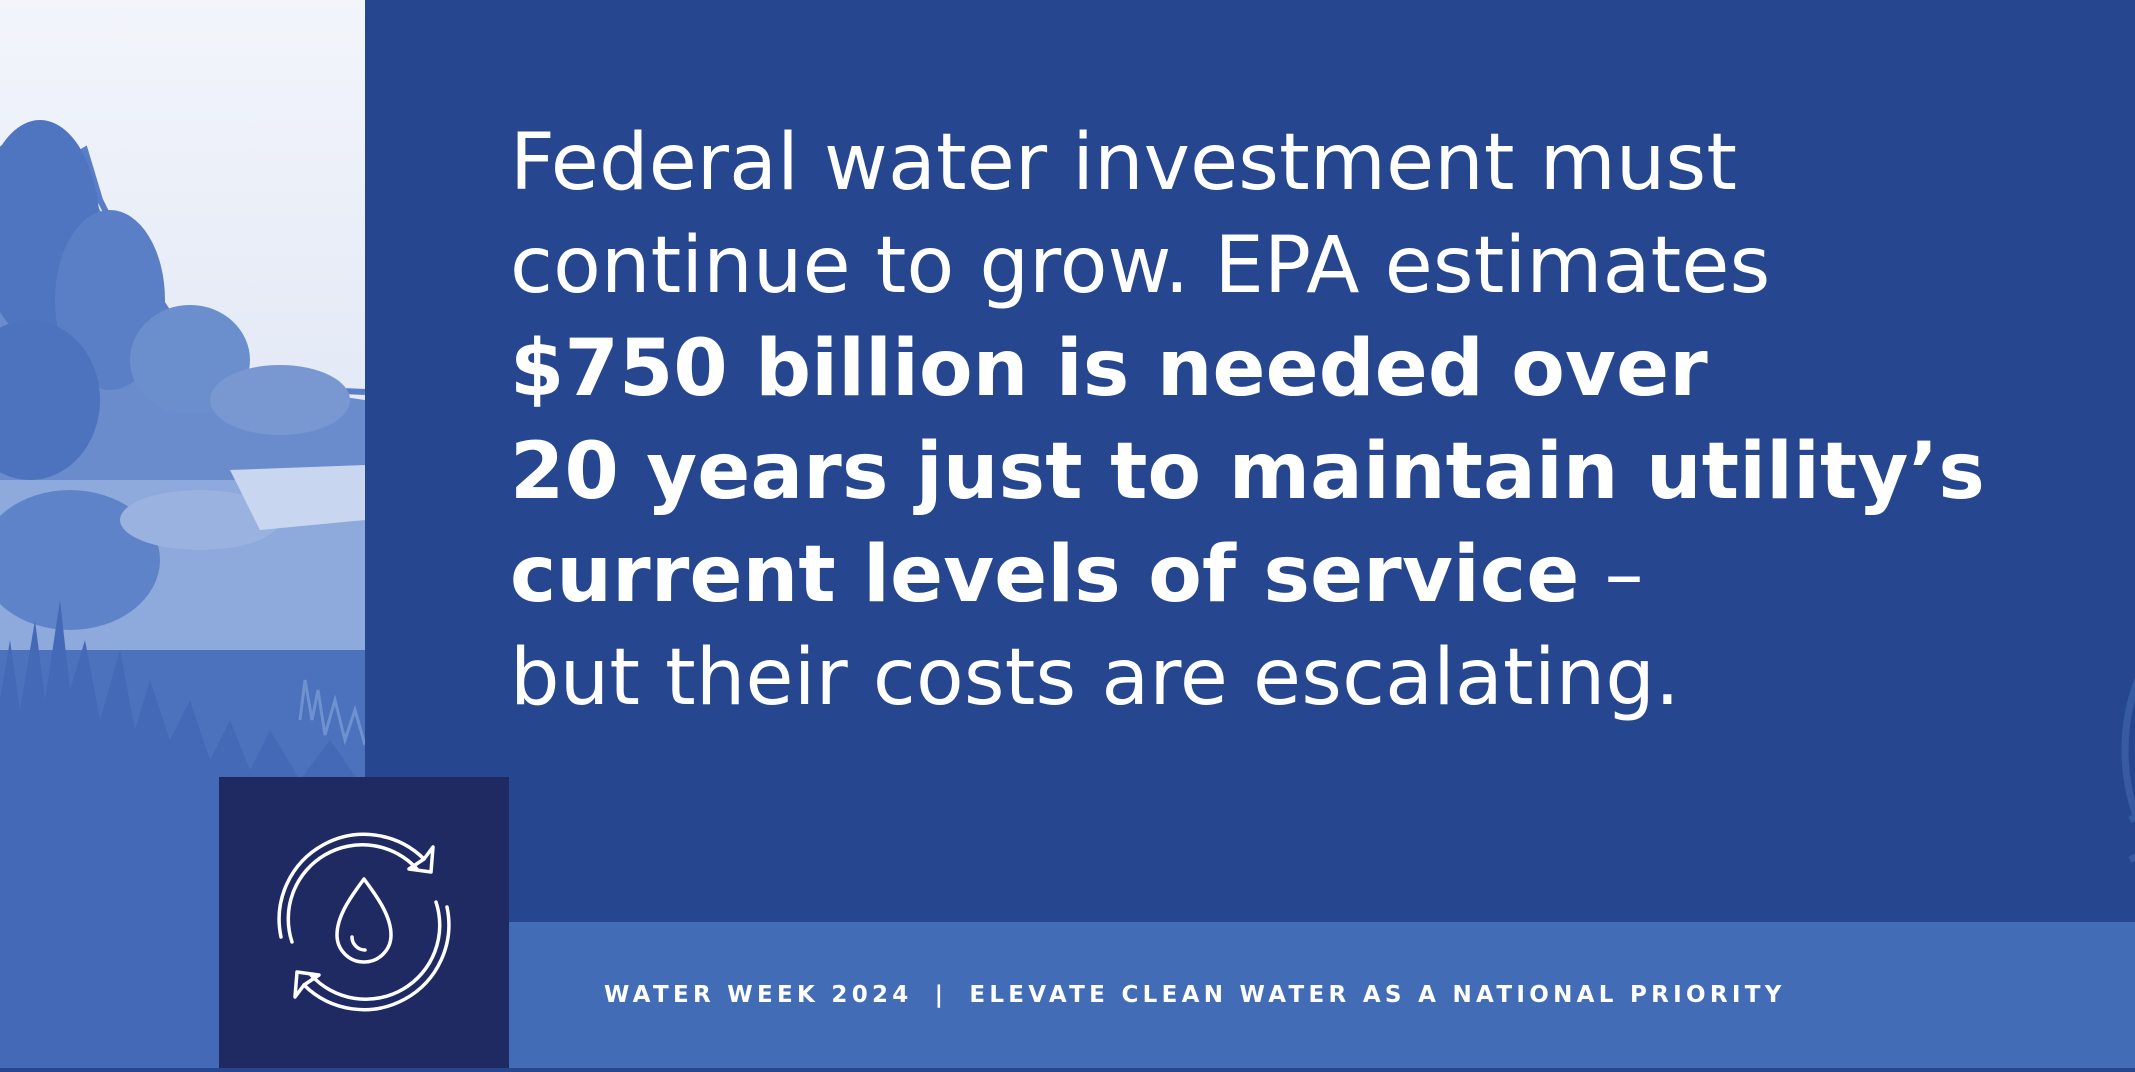 This screenshot has width=2135, height=1072. I want to click on headline-line-4: 20 years just to maintain utility’s, so click(1248, 472).